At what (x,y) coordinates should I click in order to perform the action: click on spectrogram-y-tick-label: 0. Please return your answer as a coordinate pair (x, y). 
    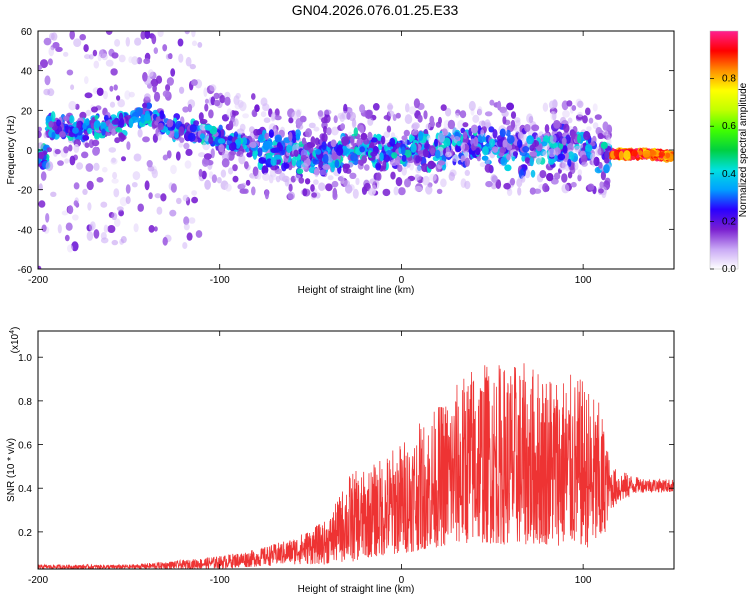
    Looking at the image, I should click on (29, 151).